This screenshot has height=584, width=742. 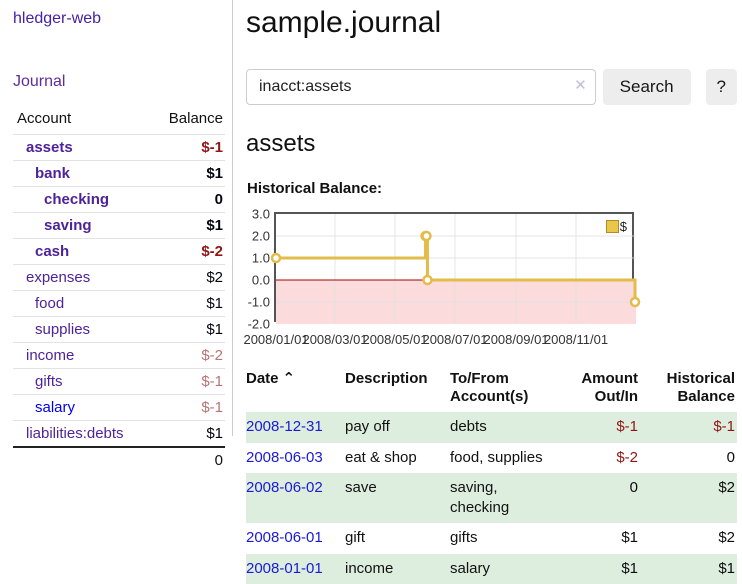 What do you see at coordinates (39, 81) in the screenshot?
I see `sidebar-item-journal: Journal` at bounding box center [39, 81].